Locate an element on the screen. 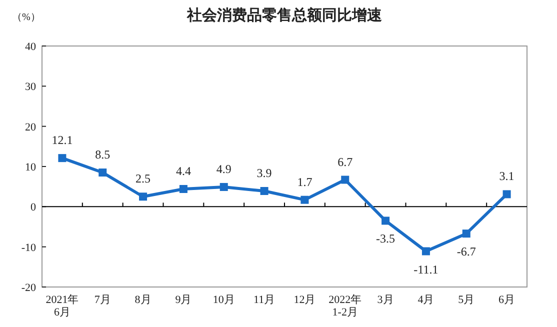 The height and width of the screenshot is (327, 557). y-axis-title: （%） is located at coordinates (26, 17).